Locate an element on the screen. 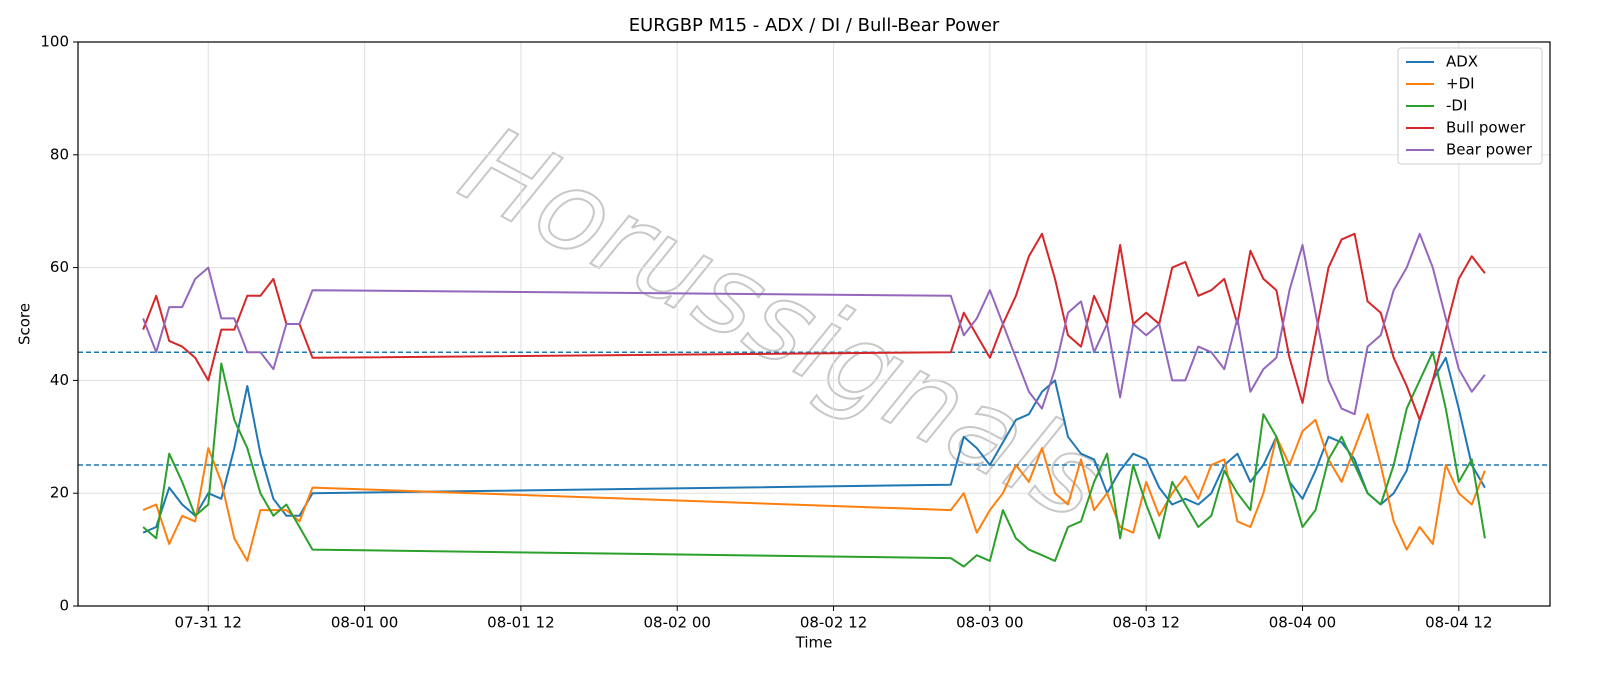 This screenshot has width=1600, height=686. x-tick-label: 08-04 00 is located at coordinates (1302, 623).